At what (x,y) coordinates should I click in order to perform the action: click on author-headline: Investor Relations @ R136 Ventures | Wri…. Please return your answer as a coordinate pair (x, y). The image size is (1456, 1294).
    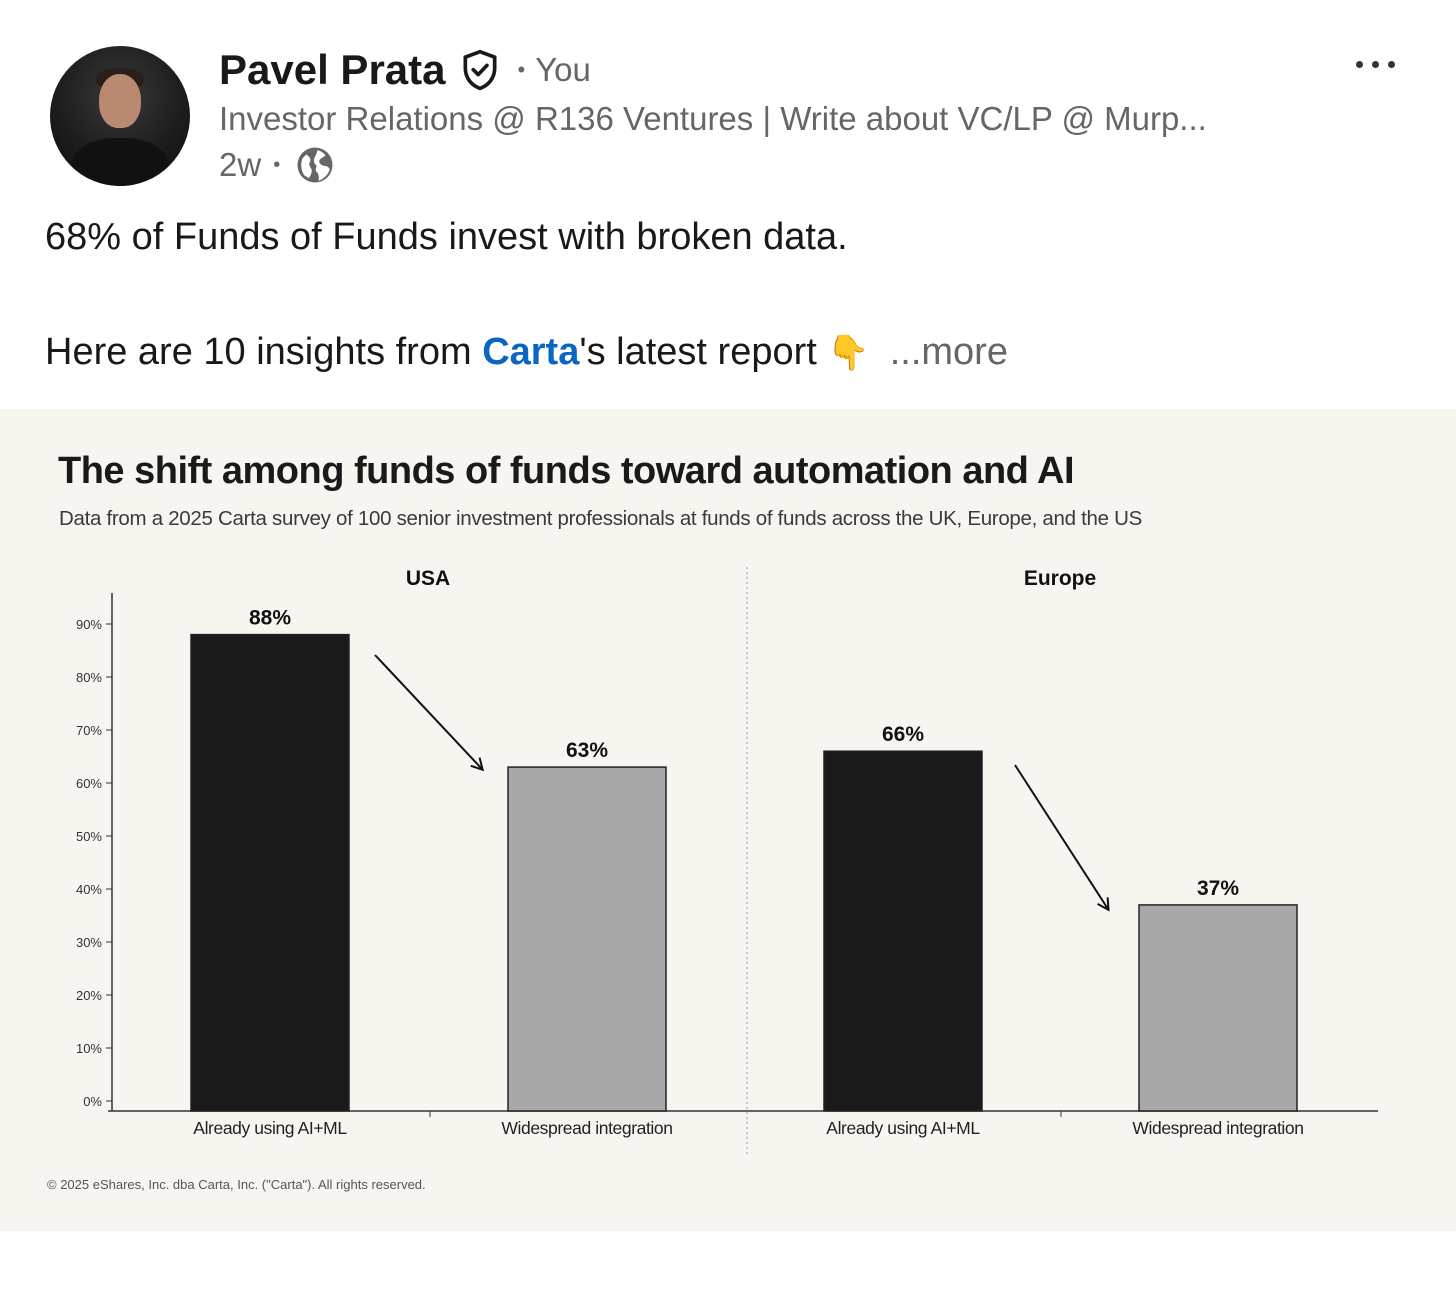
    Looking at the image, I should click on (713, 118).